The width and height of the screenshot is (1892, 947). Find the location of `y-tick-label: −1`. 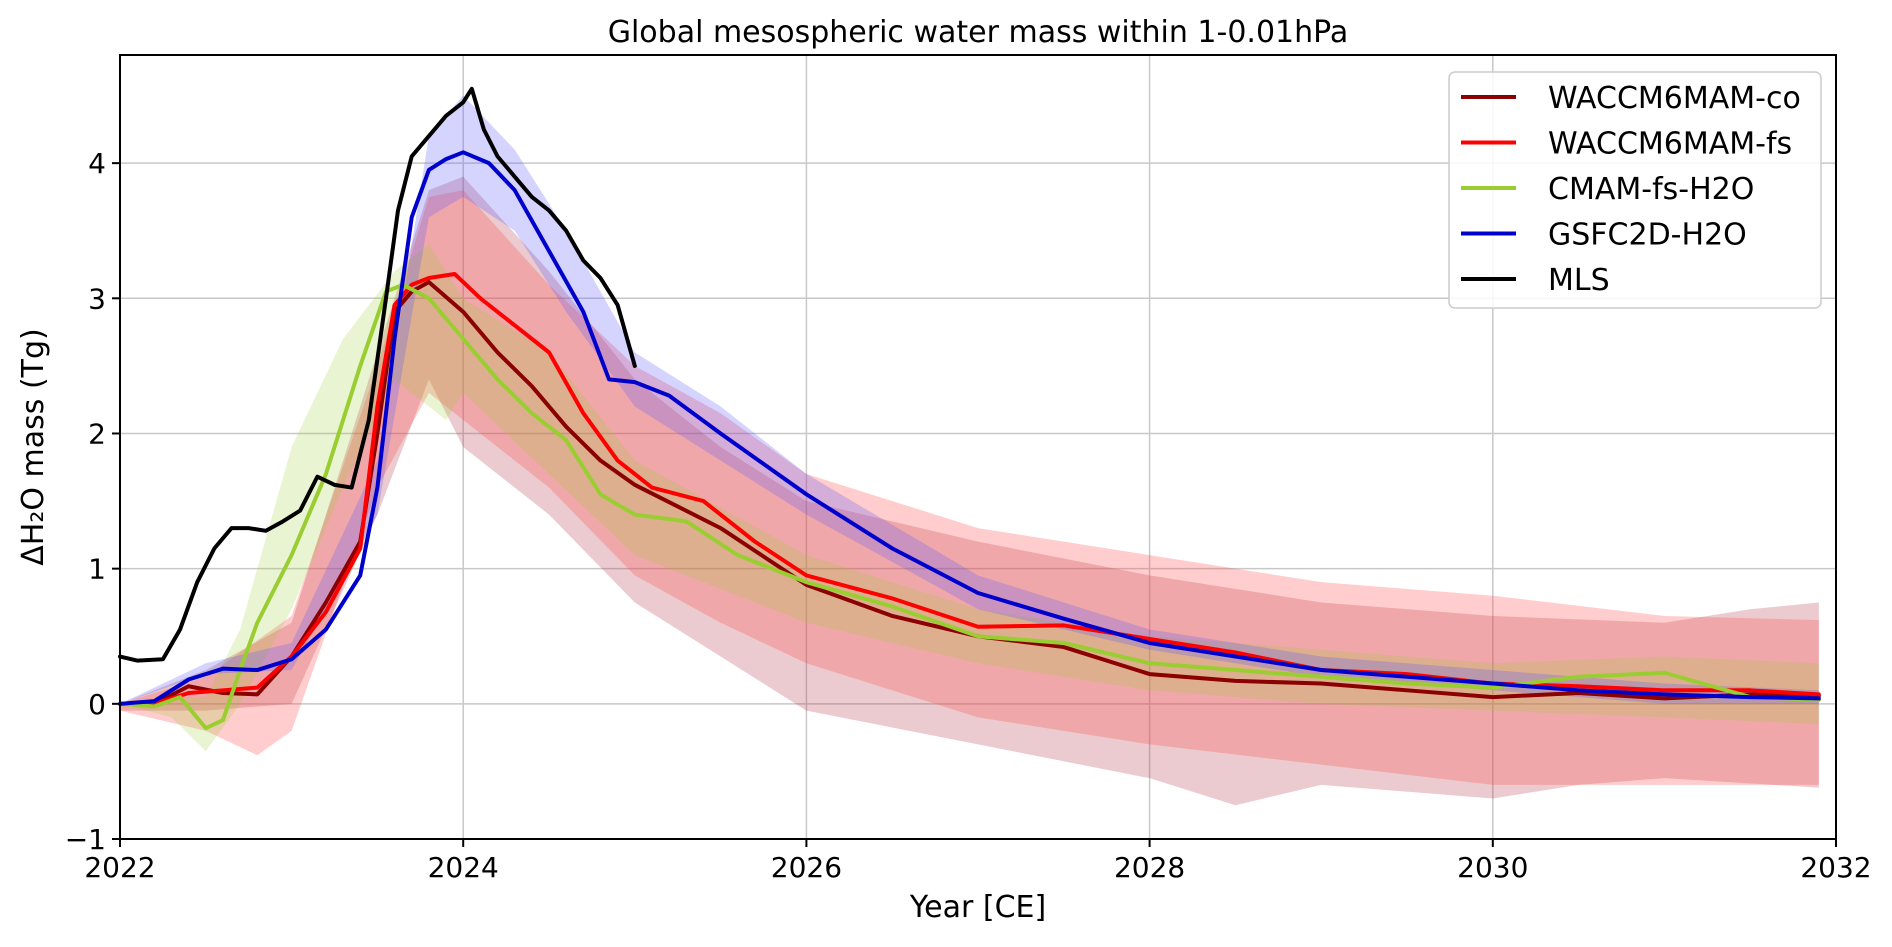

y-tick-label: −1 is located at coordinates (85, 839).